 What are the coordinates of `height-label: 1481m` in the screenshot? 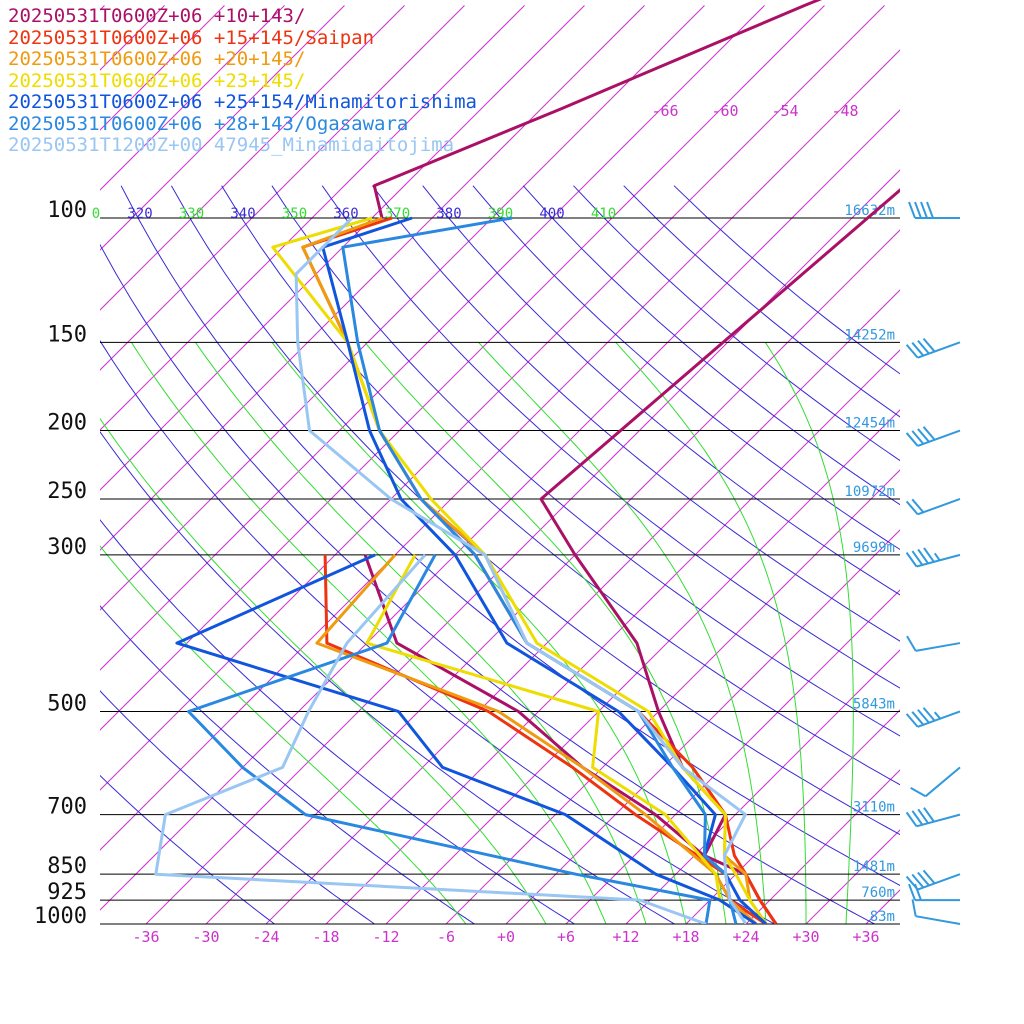 It's located at (874, 867).